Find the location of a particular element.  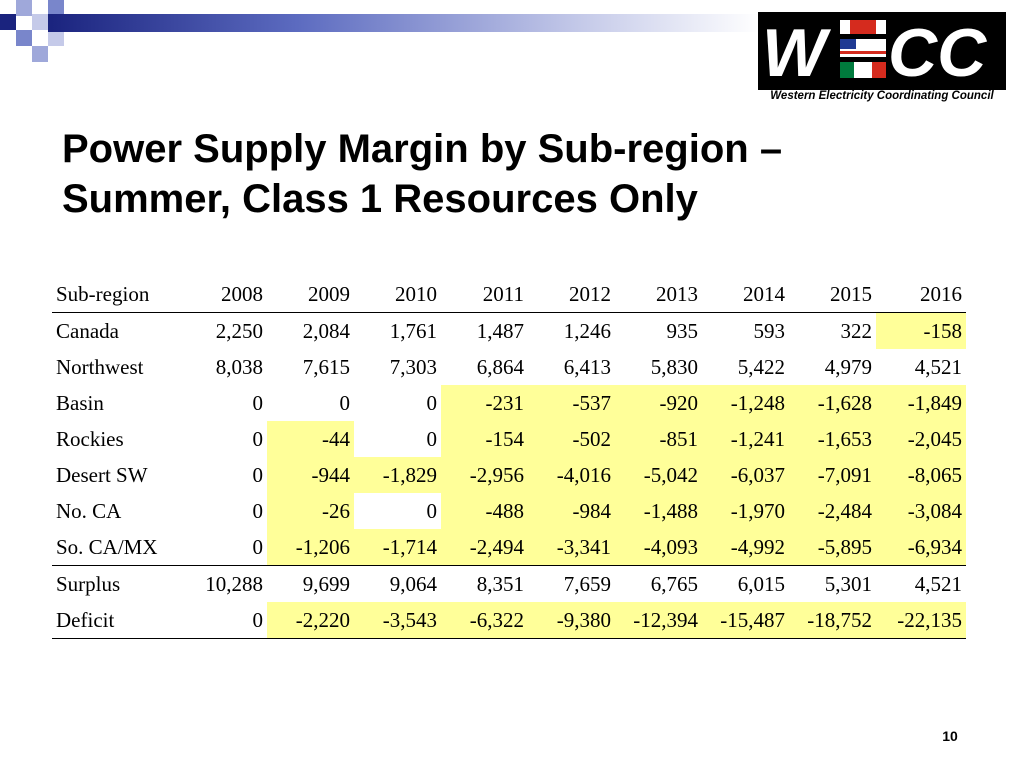

column-header: 2013 is located at coordinates (658, 294).